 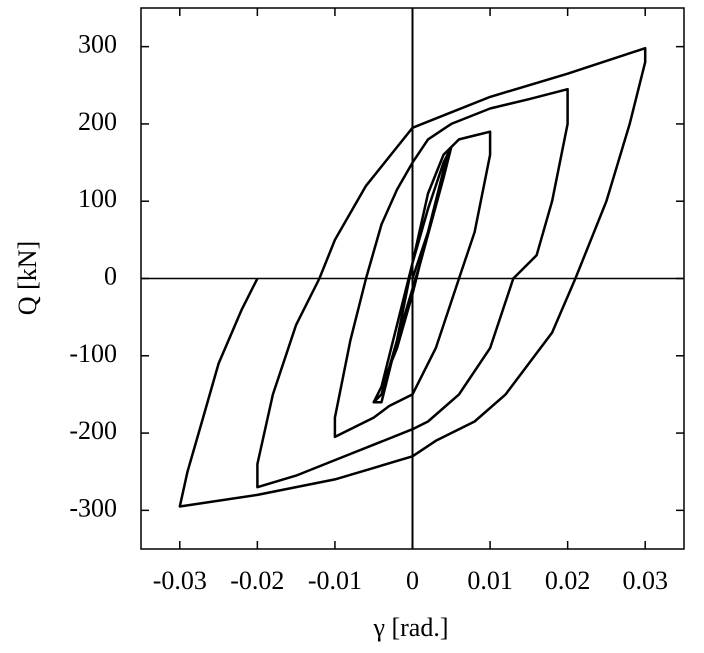 What do you see at coordinates (93, 507) in the screenshot?
I see `y-tick-label: -300` at bounding box center [93, 507].